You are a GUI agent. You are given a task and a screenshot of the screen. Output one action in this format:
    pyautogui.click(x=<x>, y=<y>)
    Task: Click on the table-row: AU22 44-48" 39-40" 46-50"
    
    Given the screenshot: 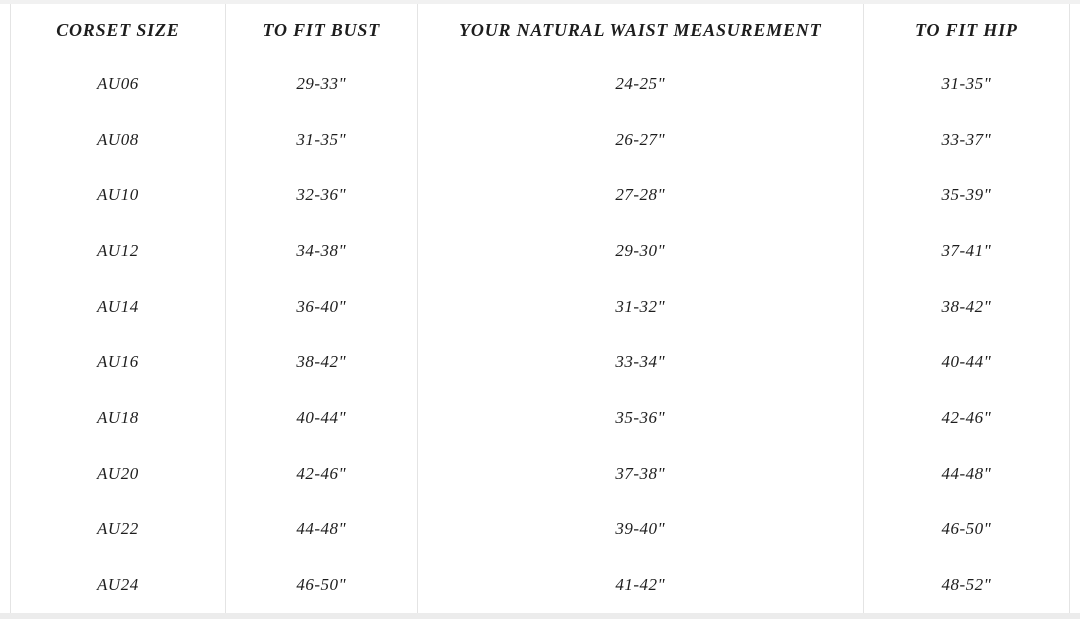 What is the action you would take?
    pyautogui.click(x=540, y=529)
    